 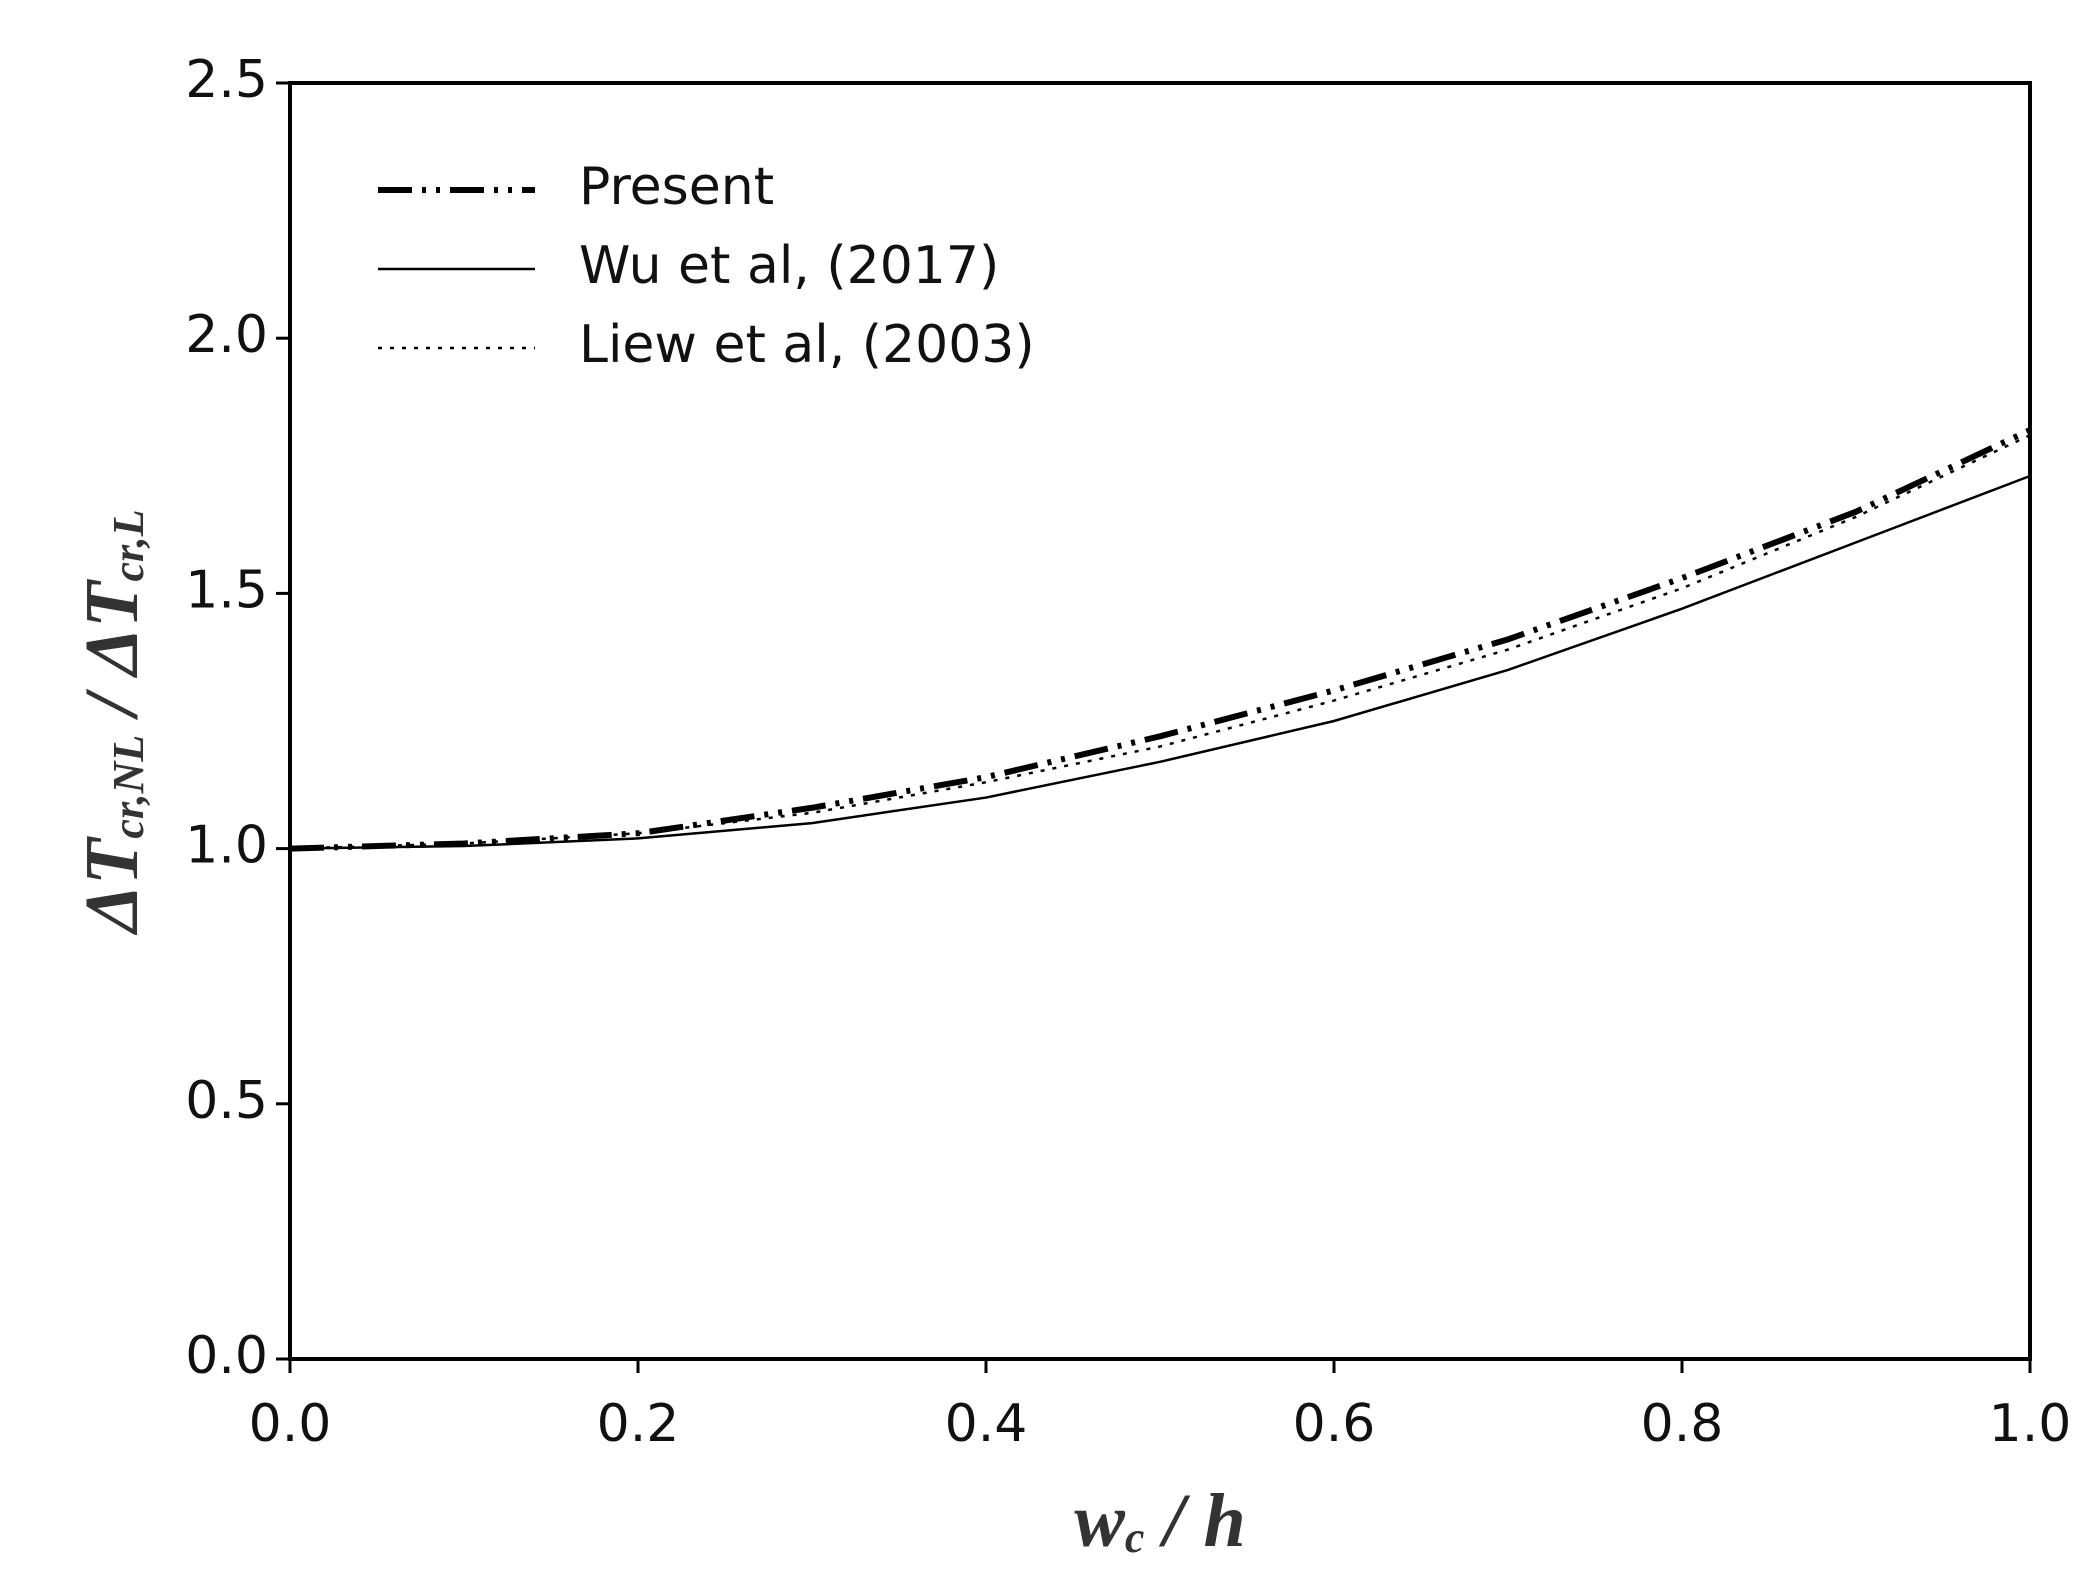 I want to click on y-tick-label: 2.5, so click(x=226, y=80).